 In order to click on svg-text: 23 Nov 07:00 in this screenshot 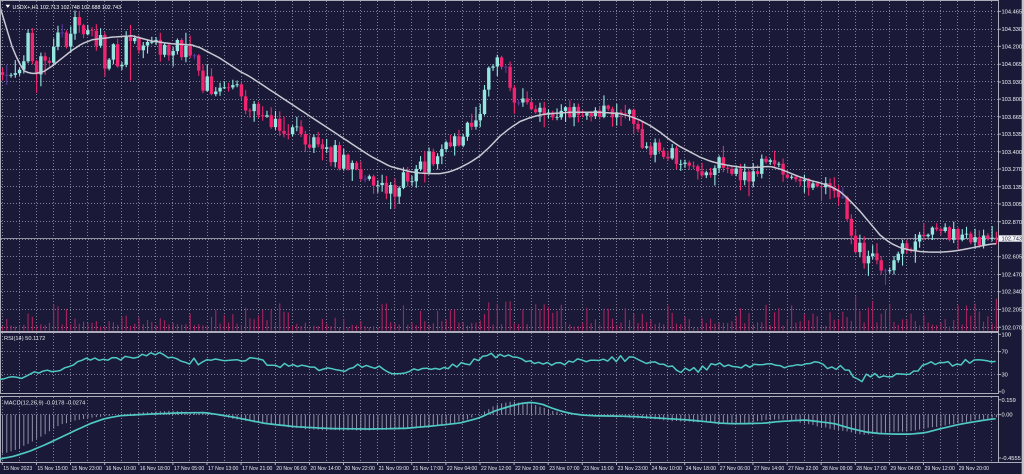, I will do `click(564, 469)`.